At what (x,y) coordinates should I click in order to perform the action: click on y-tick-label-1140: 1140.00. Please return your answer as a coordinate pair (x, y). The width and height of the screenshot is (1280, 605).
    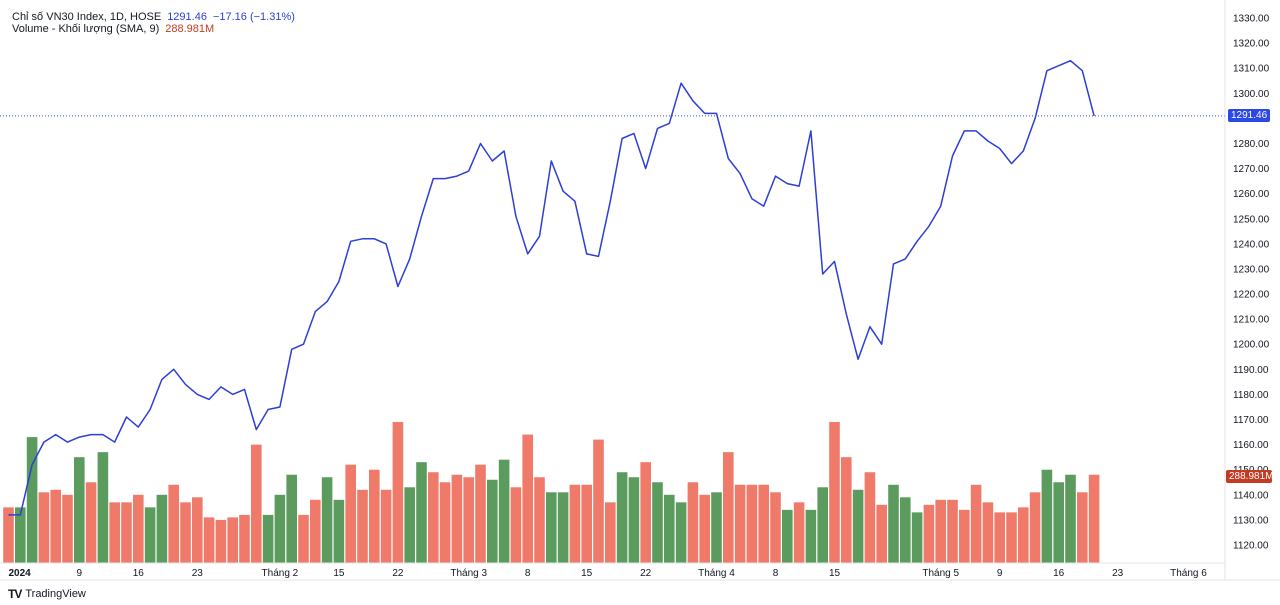
    Looking at the image, I should click on (1251, 495).